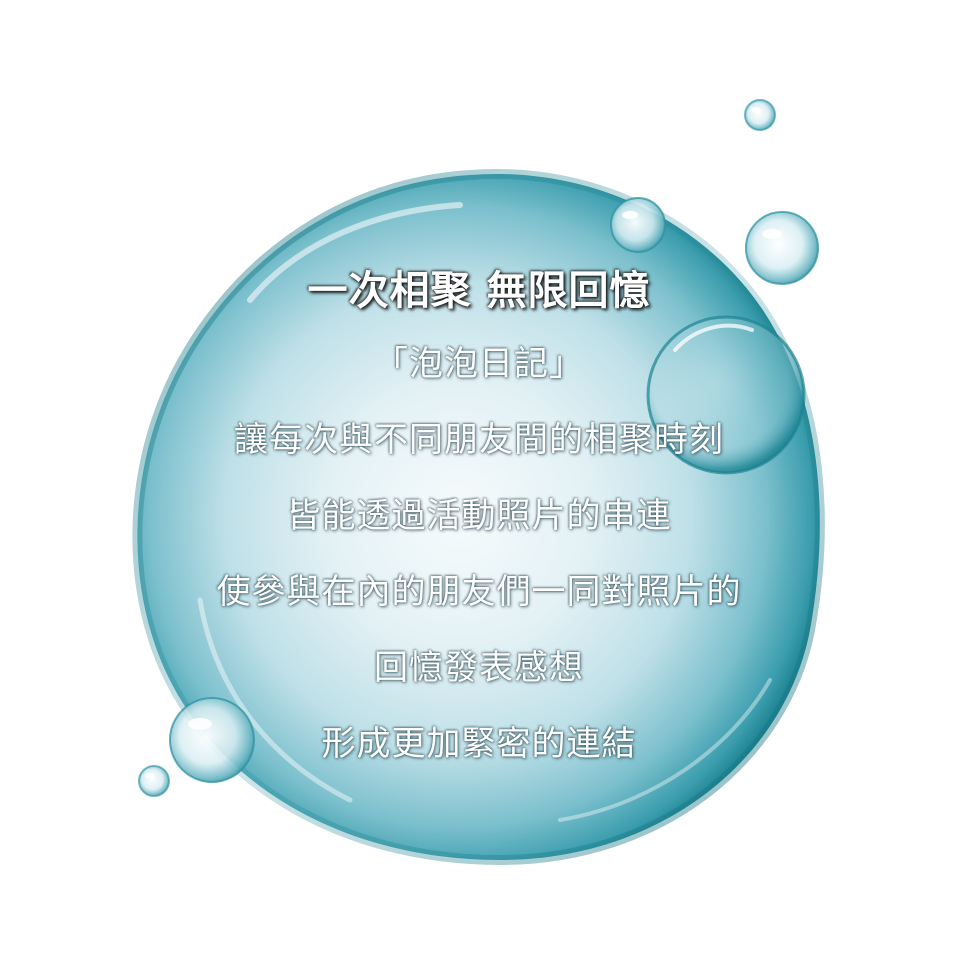 The width and height of the screenshot is (958, 962). Describe the element at coordinates (479, 291) in the screenshot. I see `headline: 一次相聚 無限回憶` at that location.